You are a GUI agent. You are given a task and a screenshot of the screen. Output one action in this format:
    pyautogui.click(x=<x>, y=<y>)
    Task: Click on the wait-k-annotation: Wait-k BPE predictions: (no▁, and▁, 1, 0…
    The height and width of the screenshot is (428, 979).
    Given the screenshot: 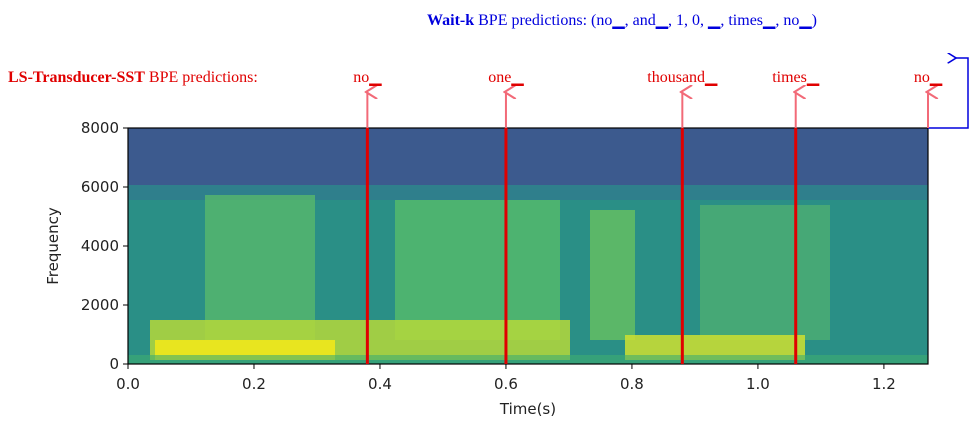 What is the action you would take?
    pyautogui.click(x=622, y=20)
    